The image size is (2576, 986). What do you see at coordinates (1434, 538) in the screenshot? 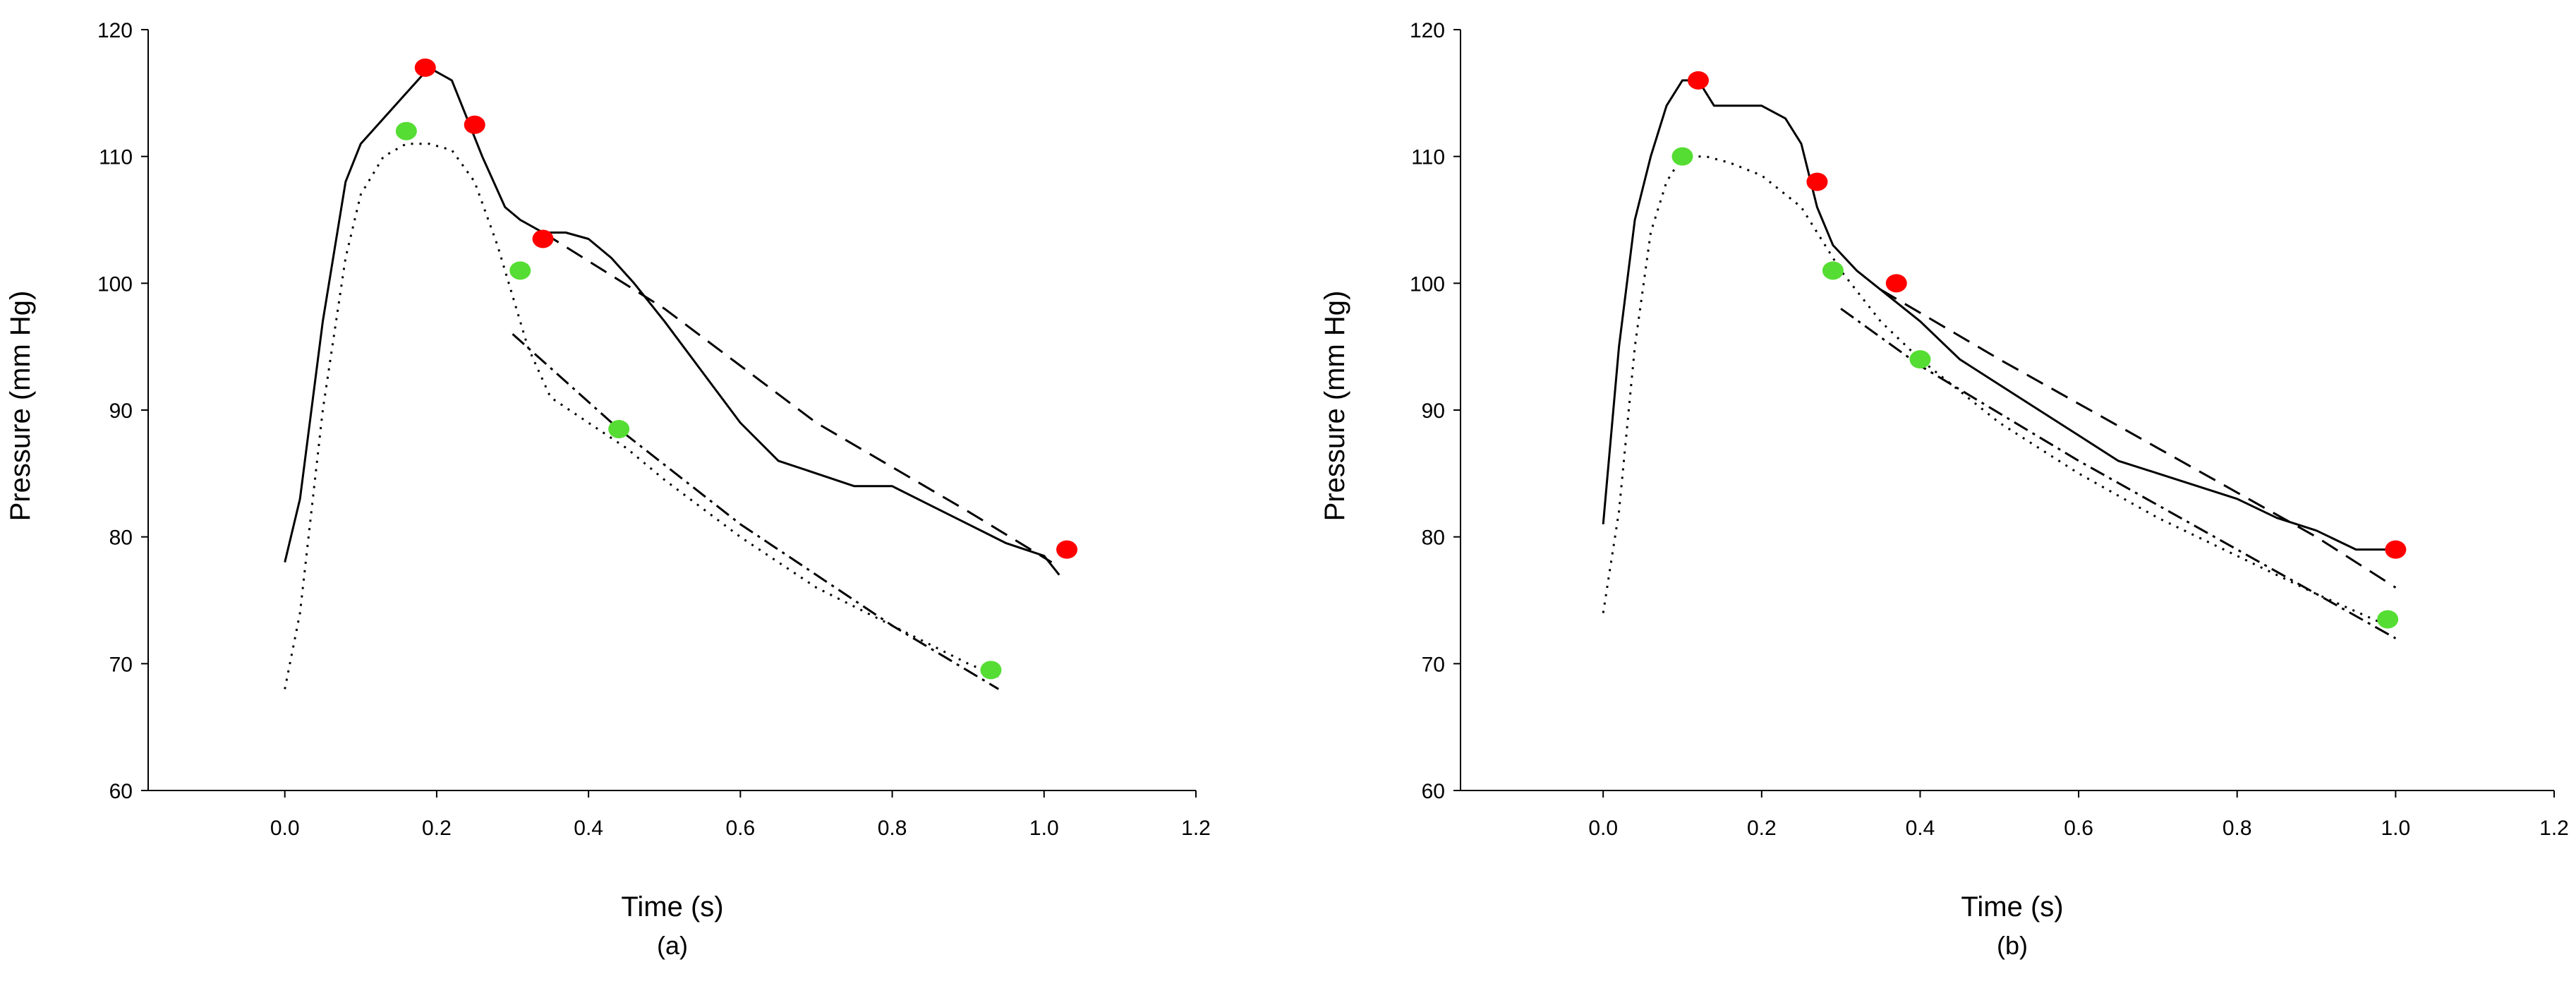
I see `y-tick-label-b: 80` at bounding box center [1434, 538].